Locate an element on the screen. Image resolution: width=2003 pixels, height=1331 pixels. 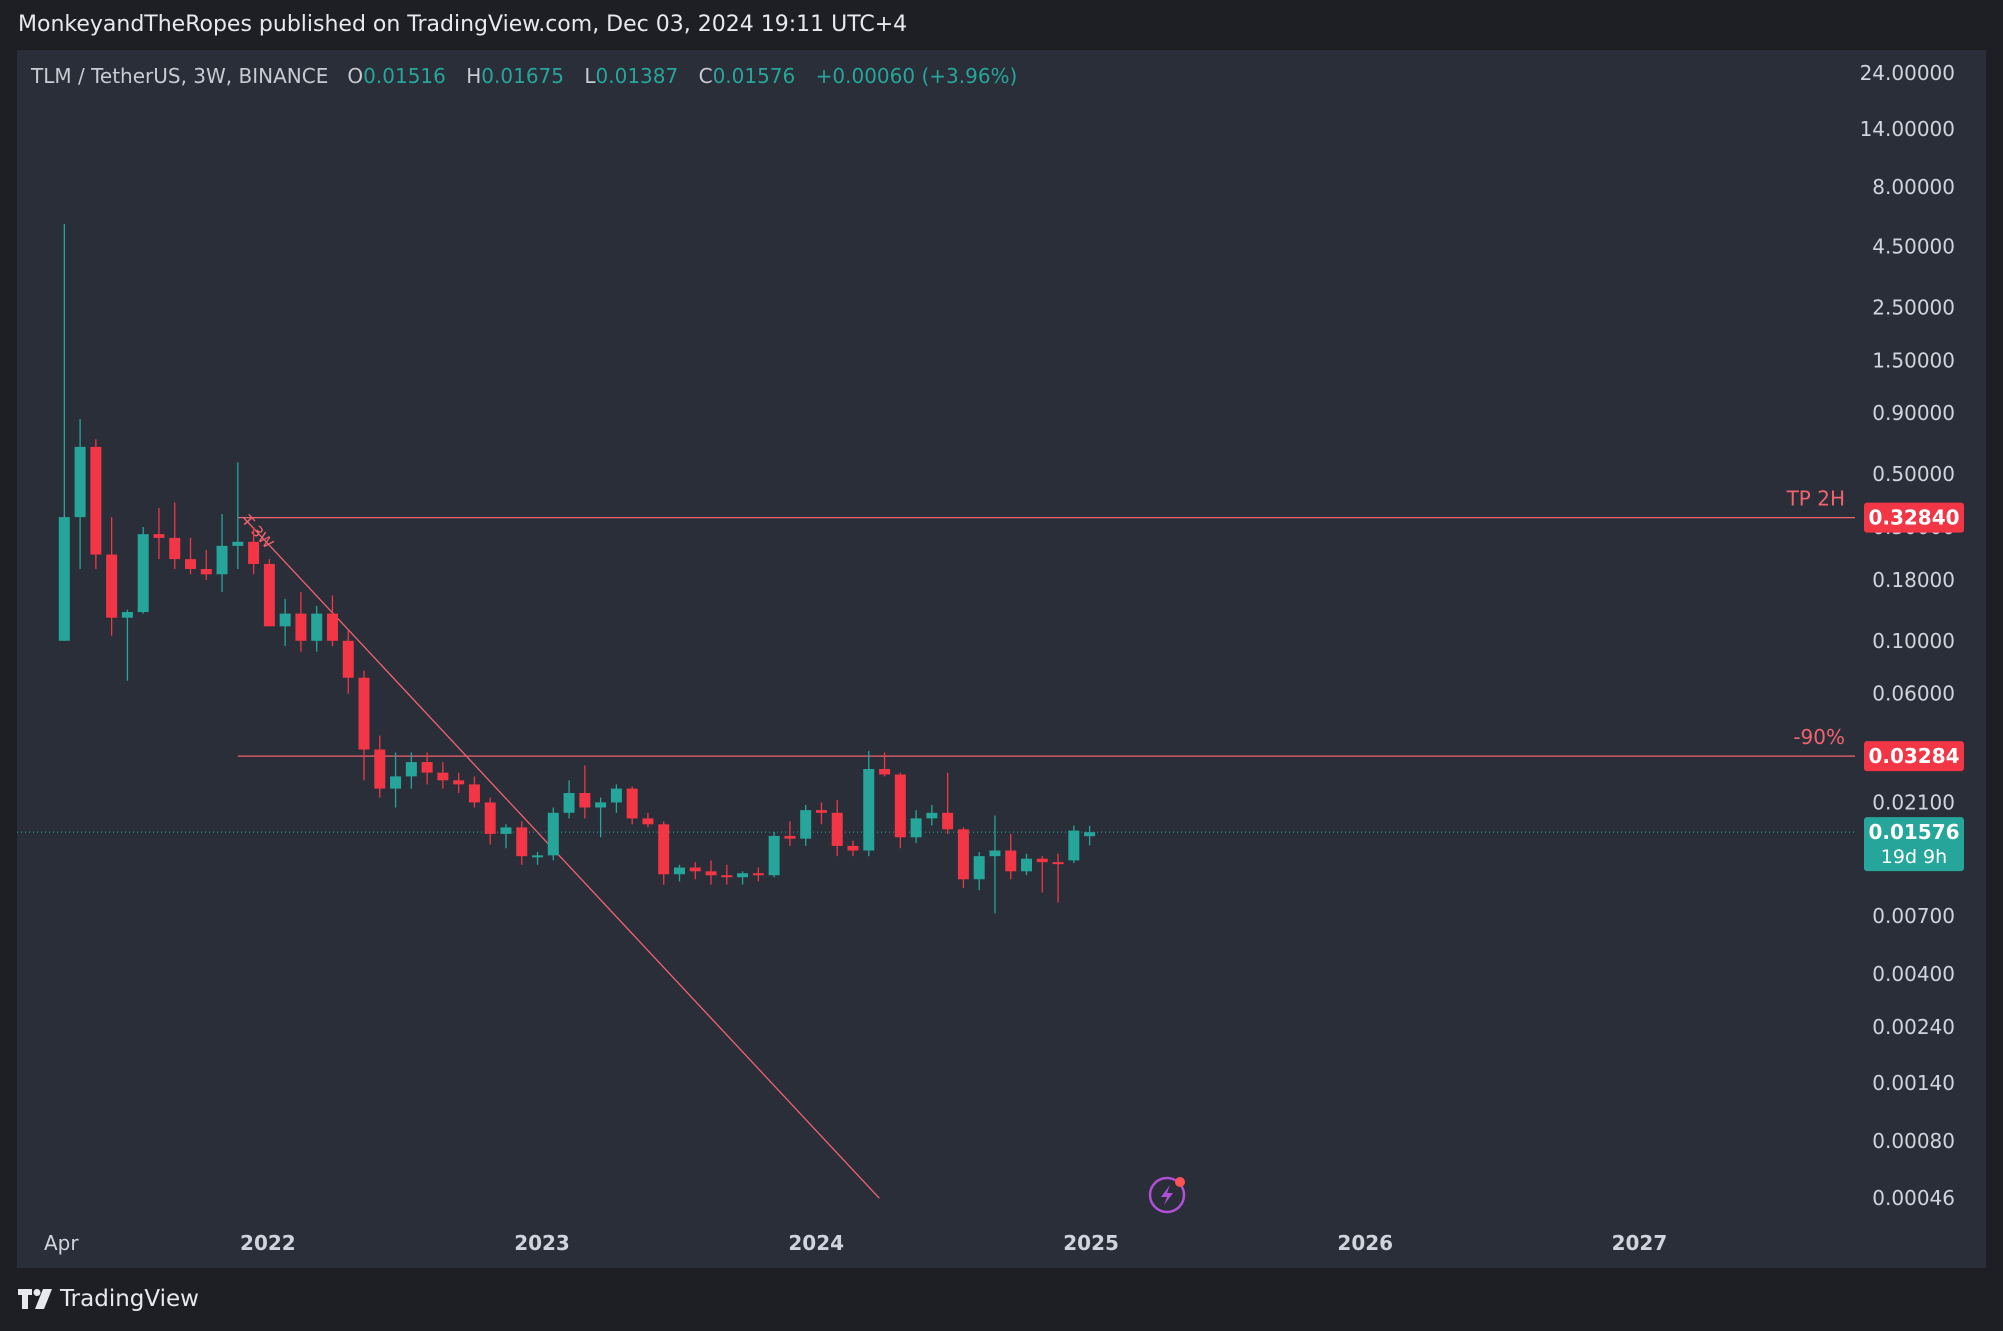
last-price-tag is located at coordinates (1914, 844).